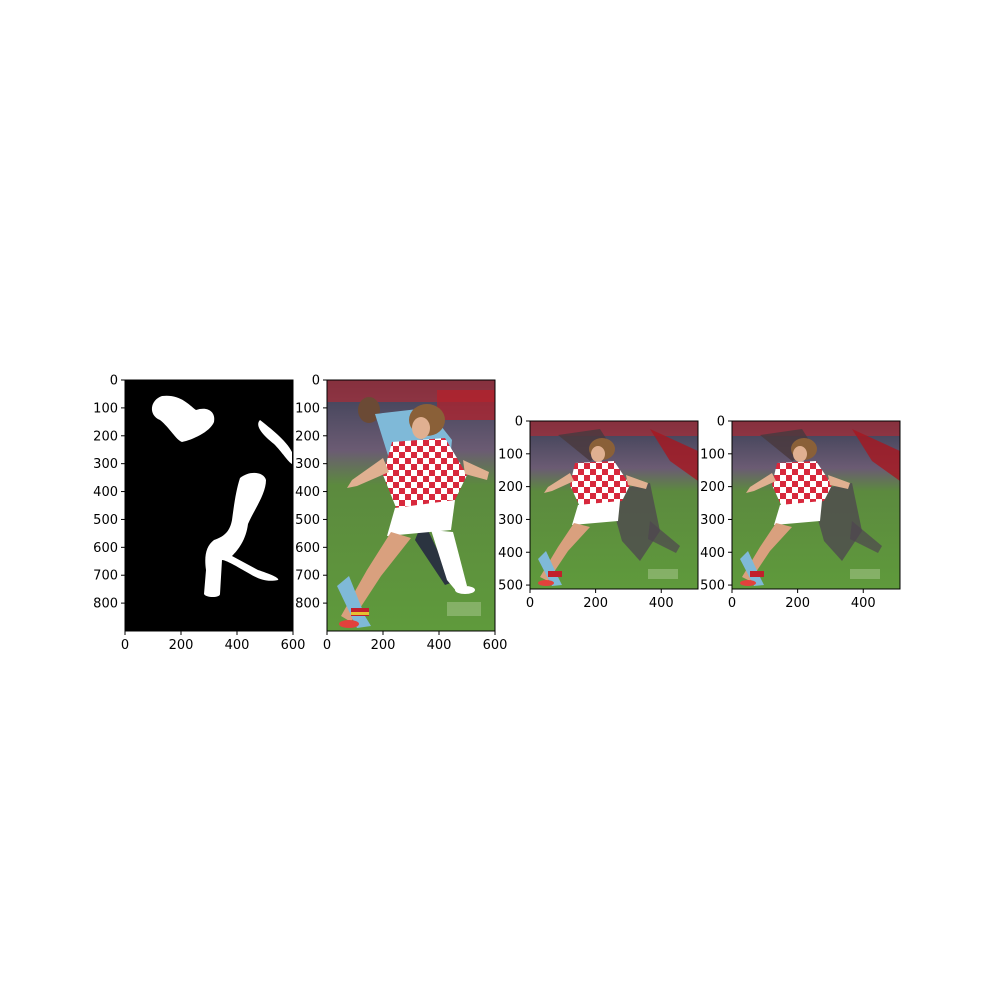 The image size is (1000, 1000). I want to click on mask-image, so click(209, 505).